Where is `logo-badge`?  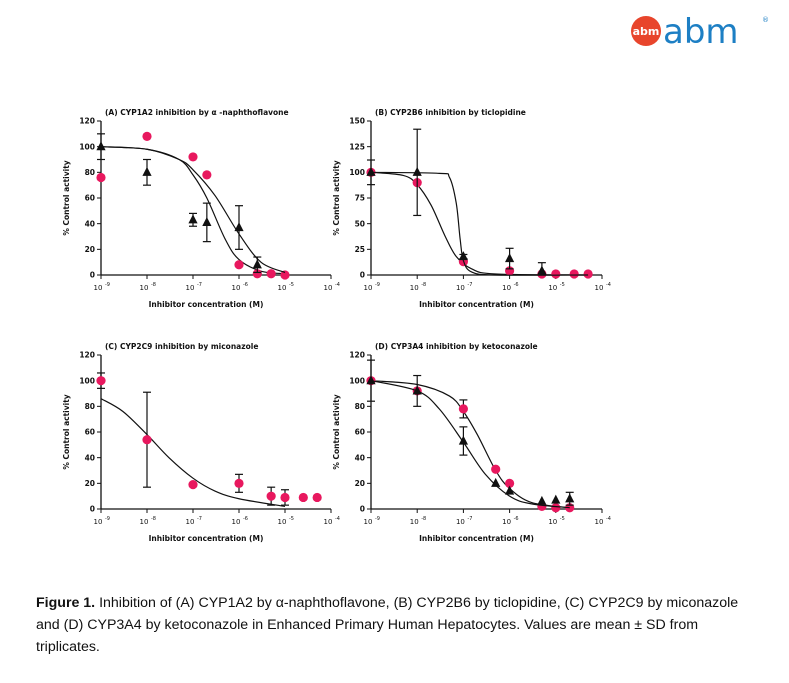 logo-badge is located at coordinates (646, 31).